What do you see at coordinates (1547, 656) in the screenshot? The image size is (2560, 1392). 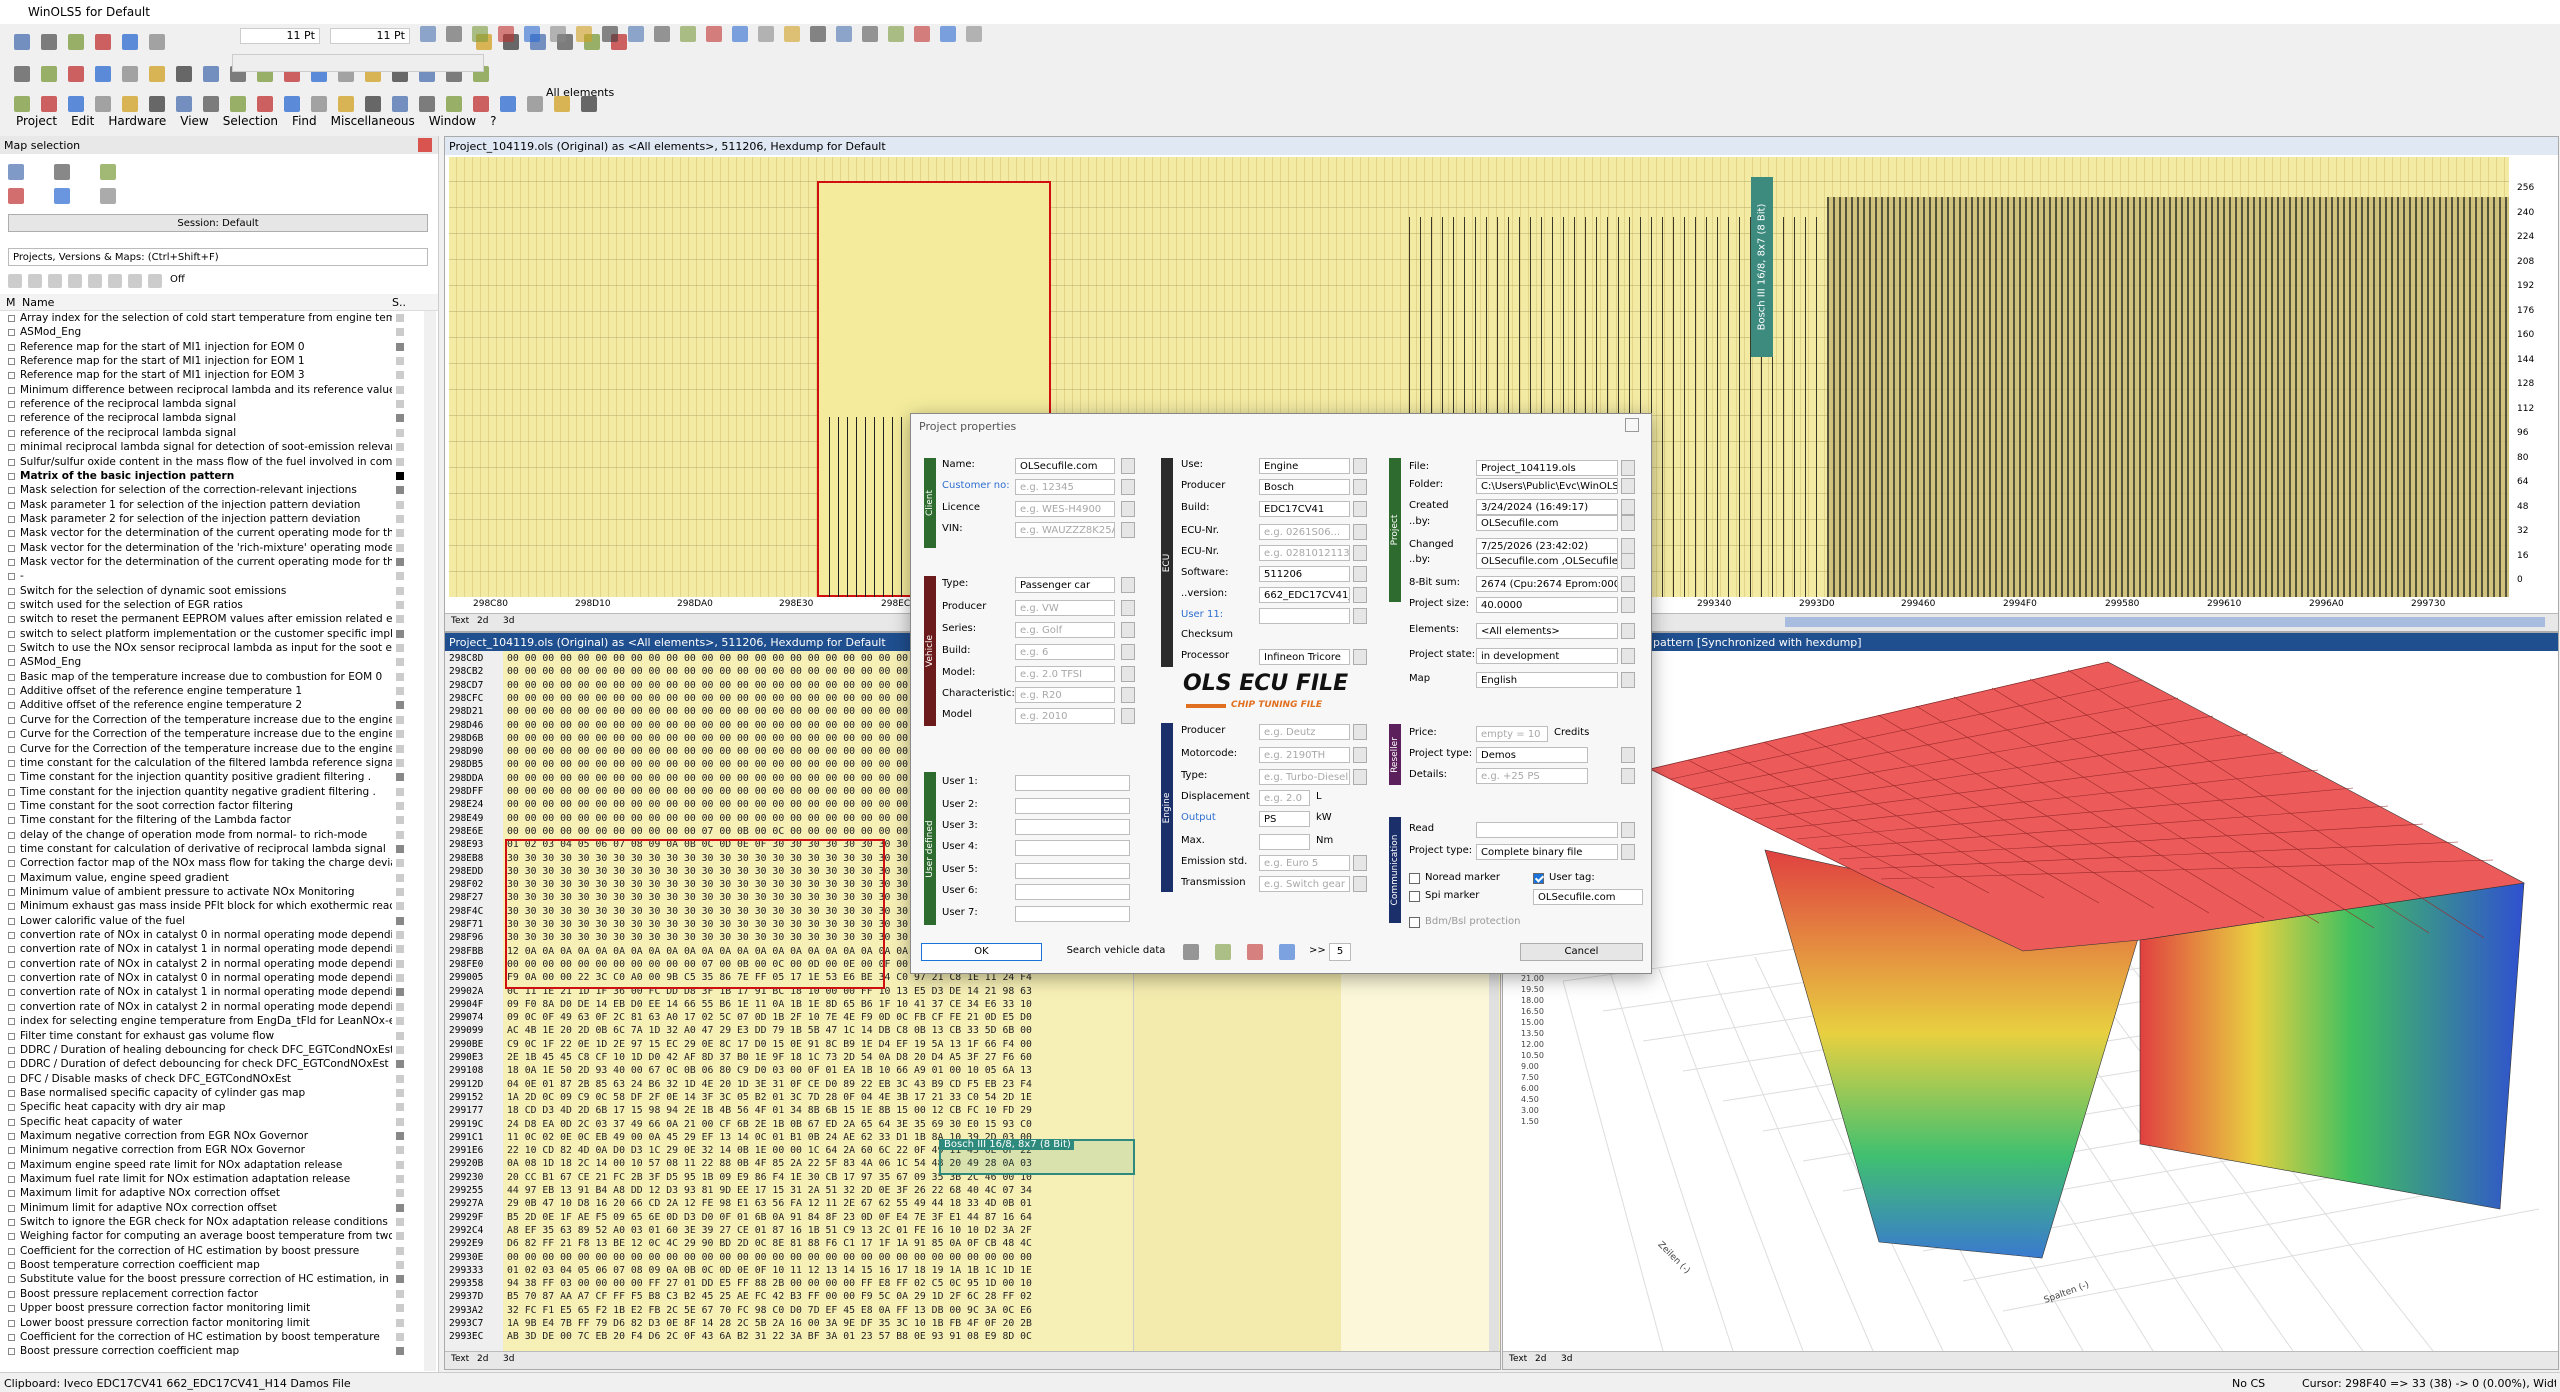 I see `input-field: in development` at bounding box center [1547, 656].